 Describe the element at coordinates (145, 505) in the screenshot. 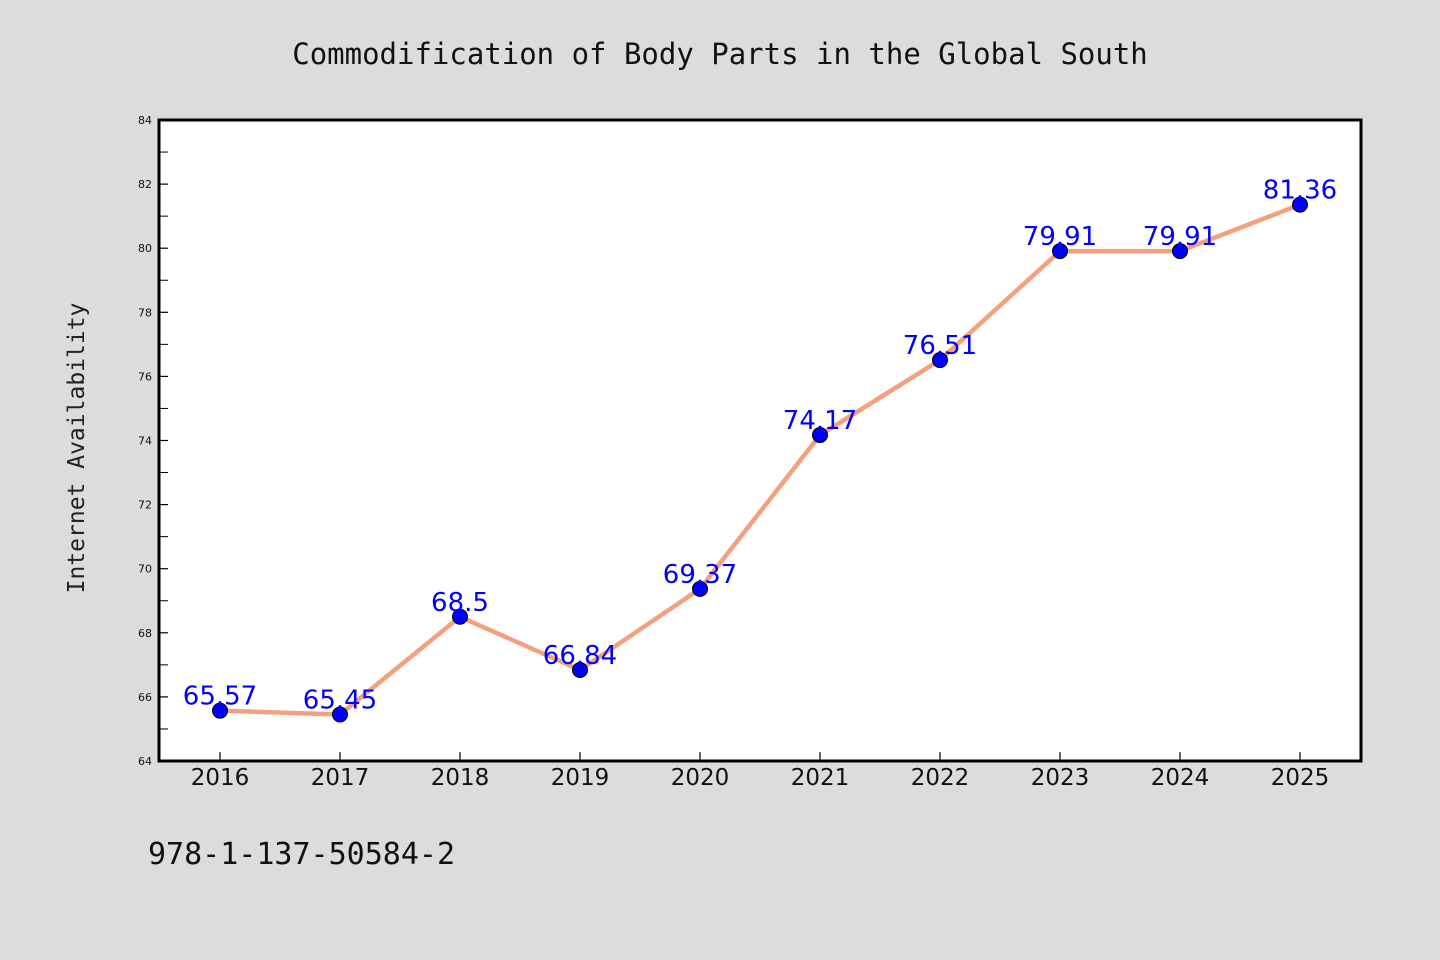

I see `y-tick-label: 72` at that location.